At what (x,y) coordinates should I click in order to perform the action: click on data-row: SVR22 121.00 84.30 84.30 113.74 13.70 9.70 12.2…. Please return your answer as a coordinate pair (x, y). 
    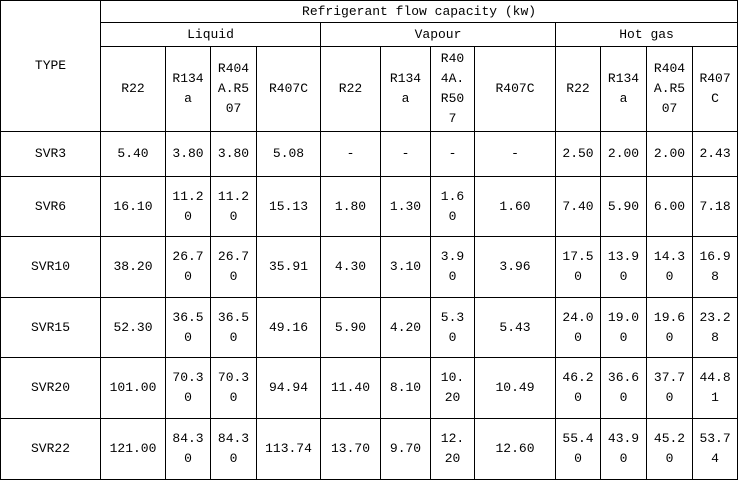
    Looking at the image, I should click on (369, 449).